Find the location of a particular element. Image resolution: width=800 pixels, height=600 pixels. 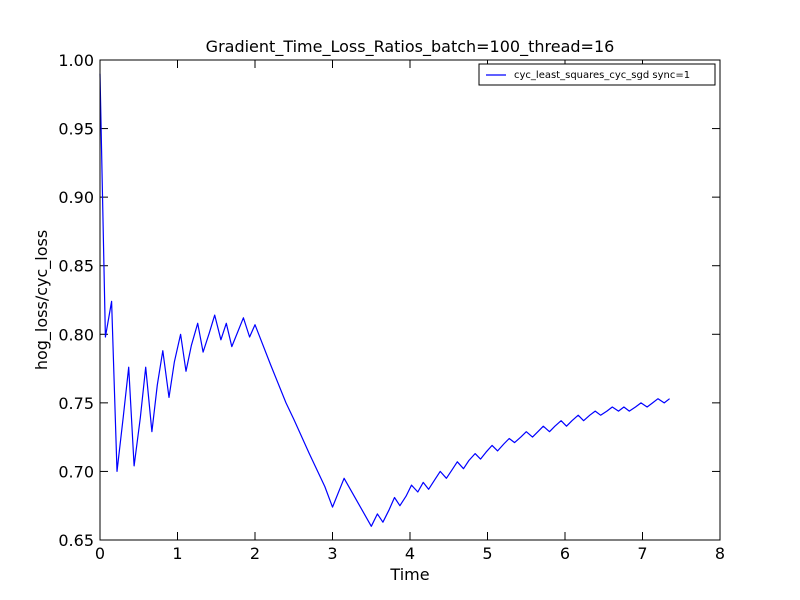

x-tick-label: 5 is located at coordinates (487, 553).